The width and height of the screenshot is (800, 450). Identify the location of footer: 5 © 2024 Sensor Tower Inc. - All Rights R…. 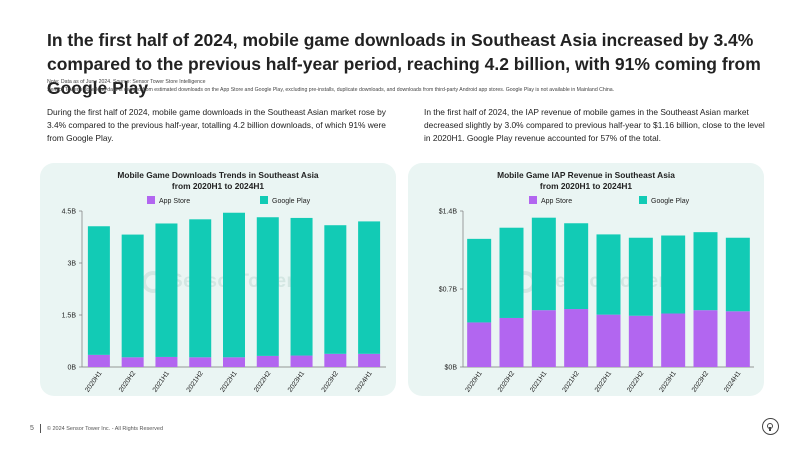
(96, 428).